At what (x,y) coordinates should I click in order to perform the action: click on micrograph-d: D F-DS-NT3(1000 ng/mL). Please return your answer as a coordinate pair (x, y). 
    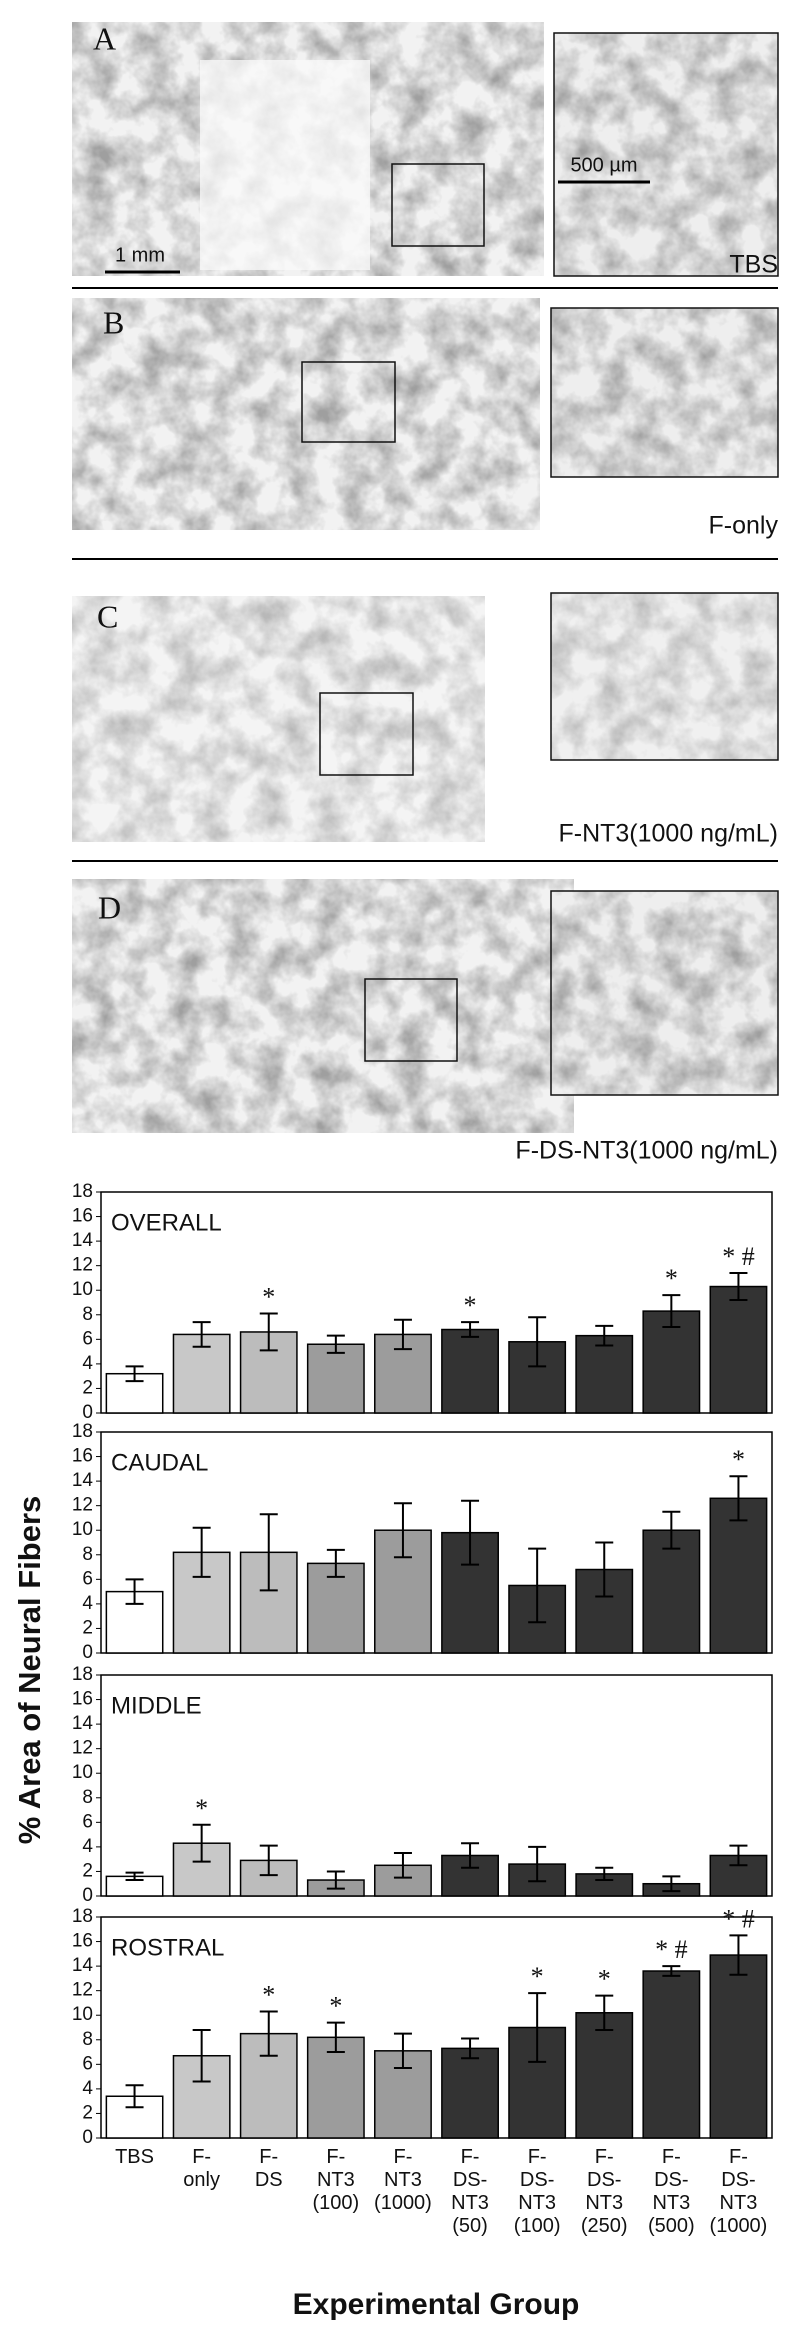
    Looking at the image, I should click on (425, 1022).